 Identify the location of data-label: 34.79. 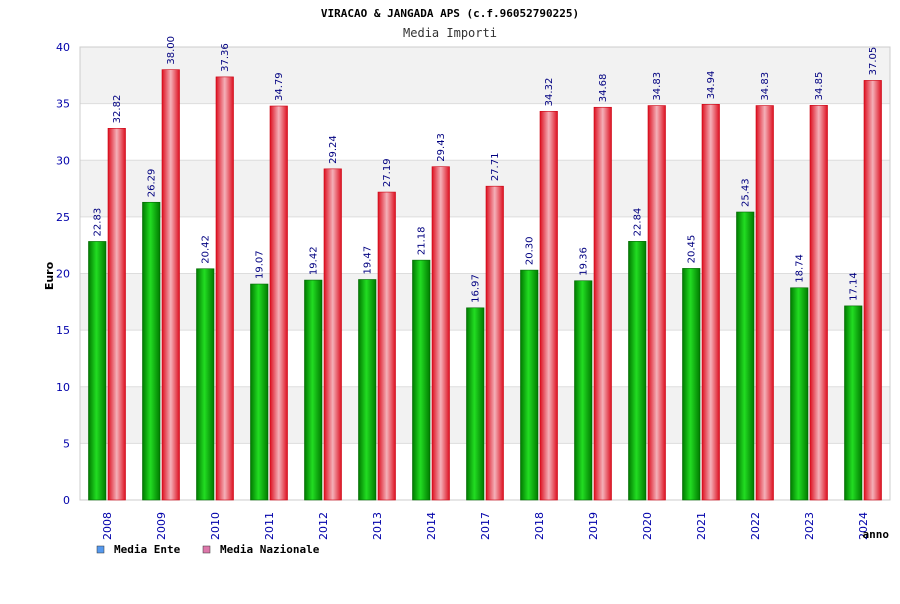
(279, 86).